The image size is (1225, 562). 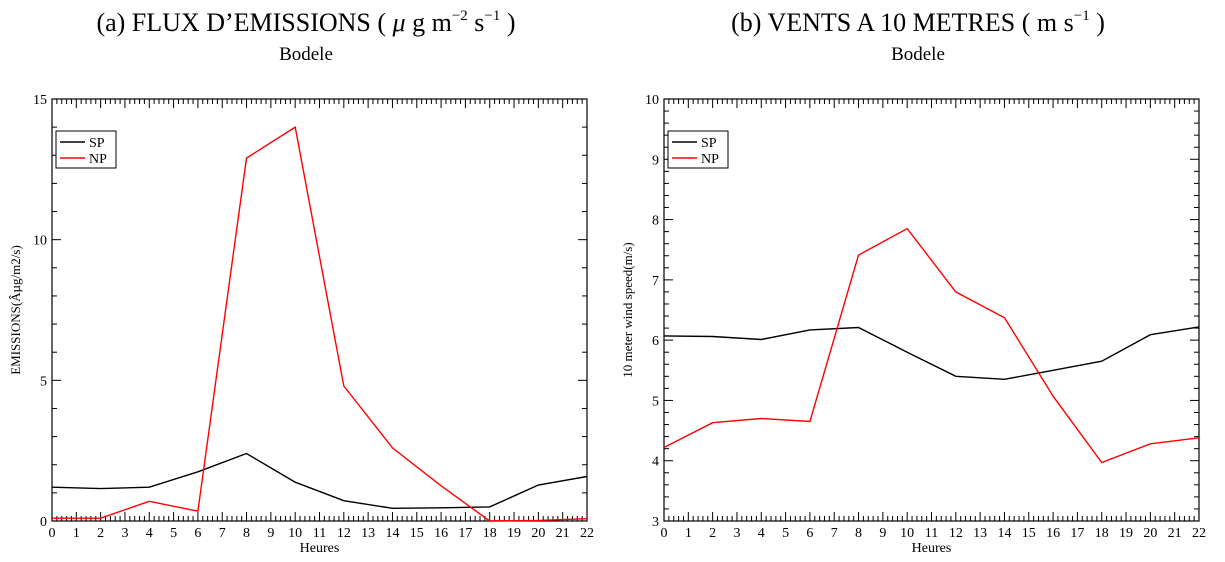 What do you see at coordinates (15, 310) in the screenshot?
I see `y-axis-label: EMISSIONS(Âµg/m2/s)` at bounding box center [15, 310].